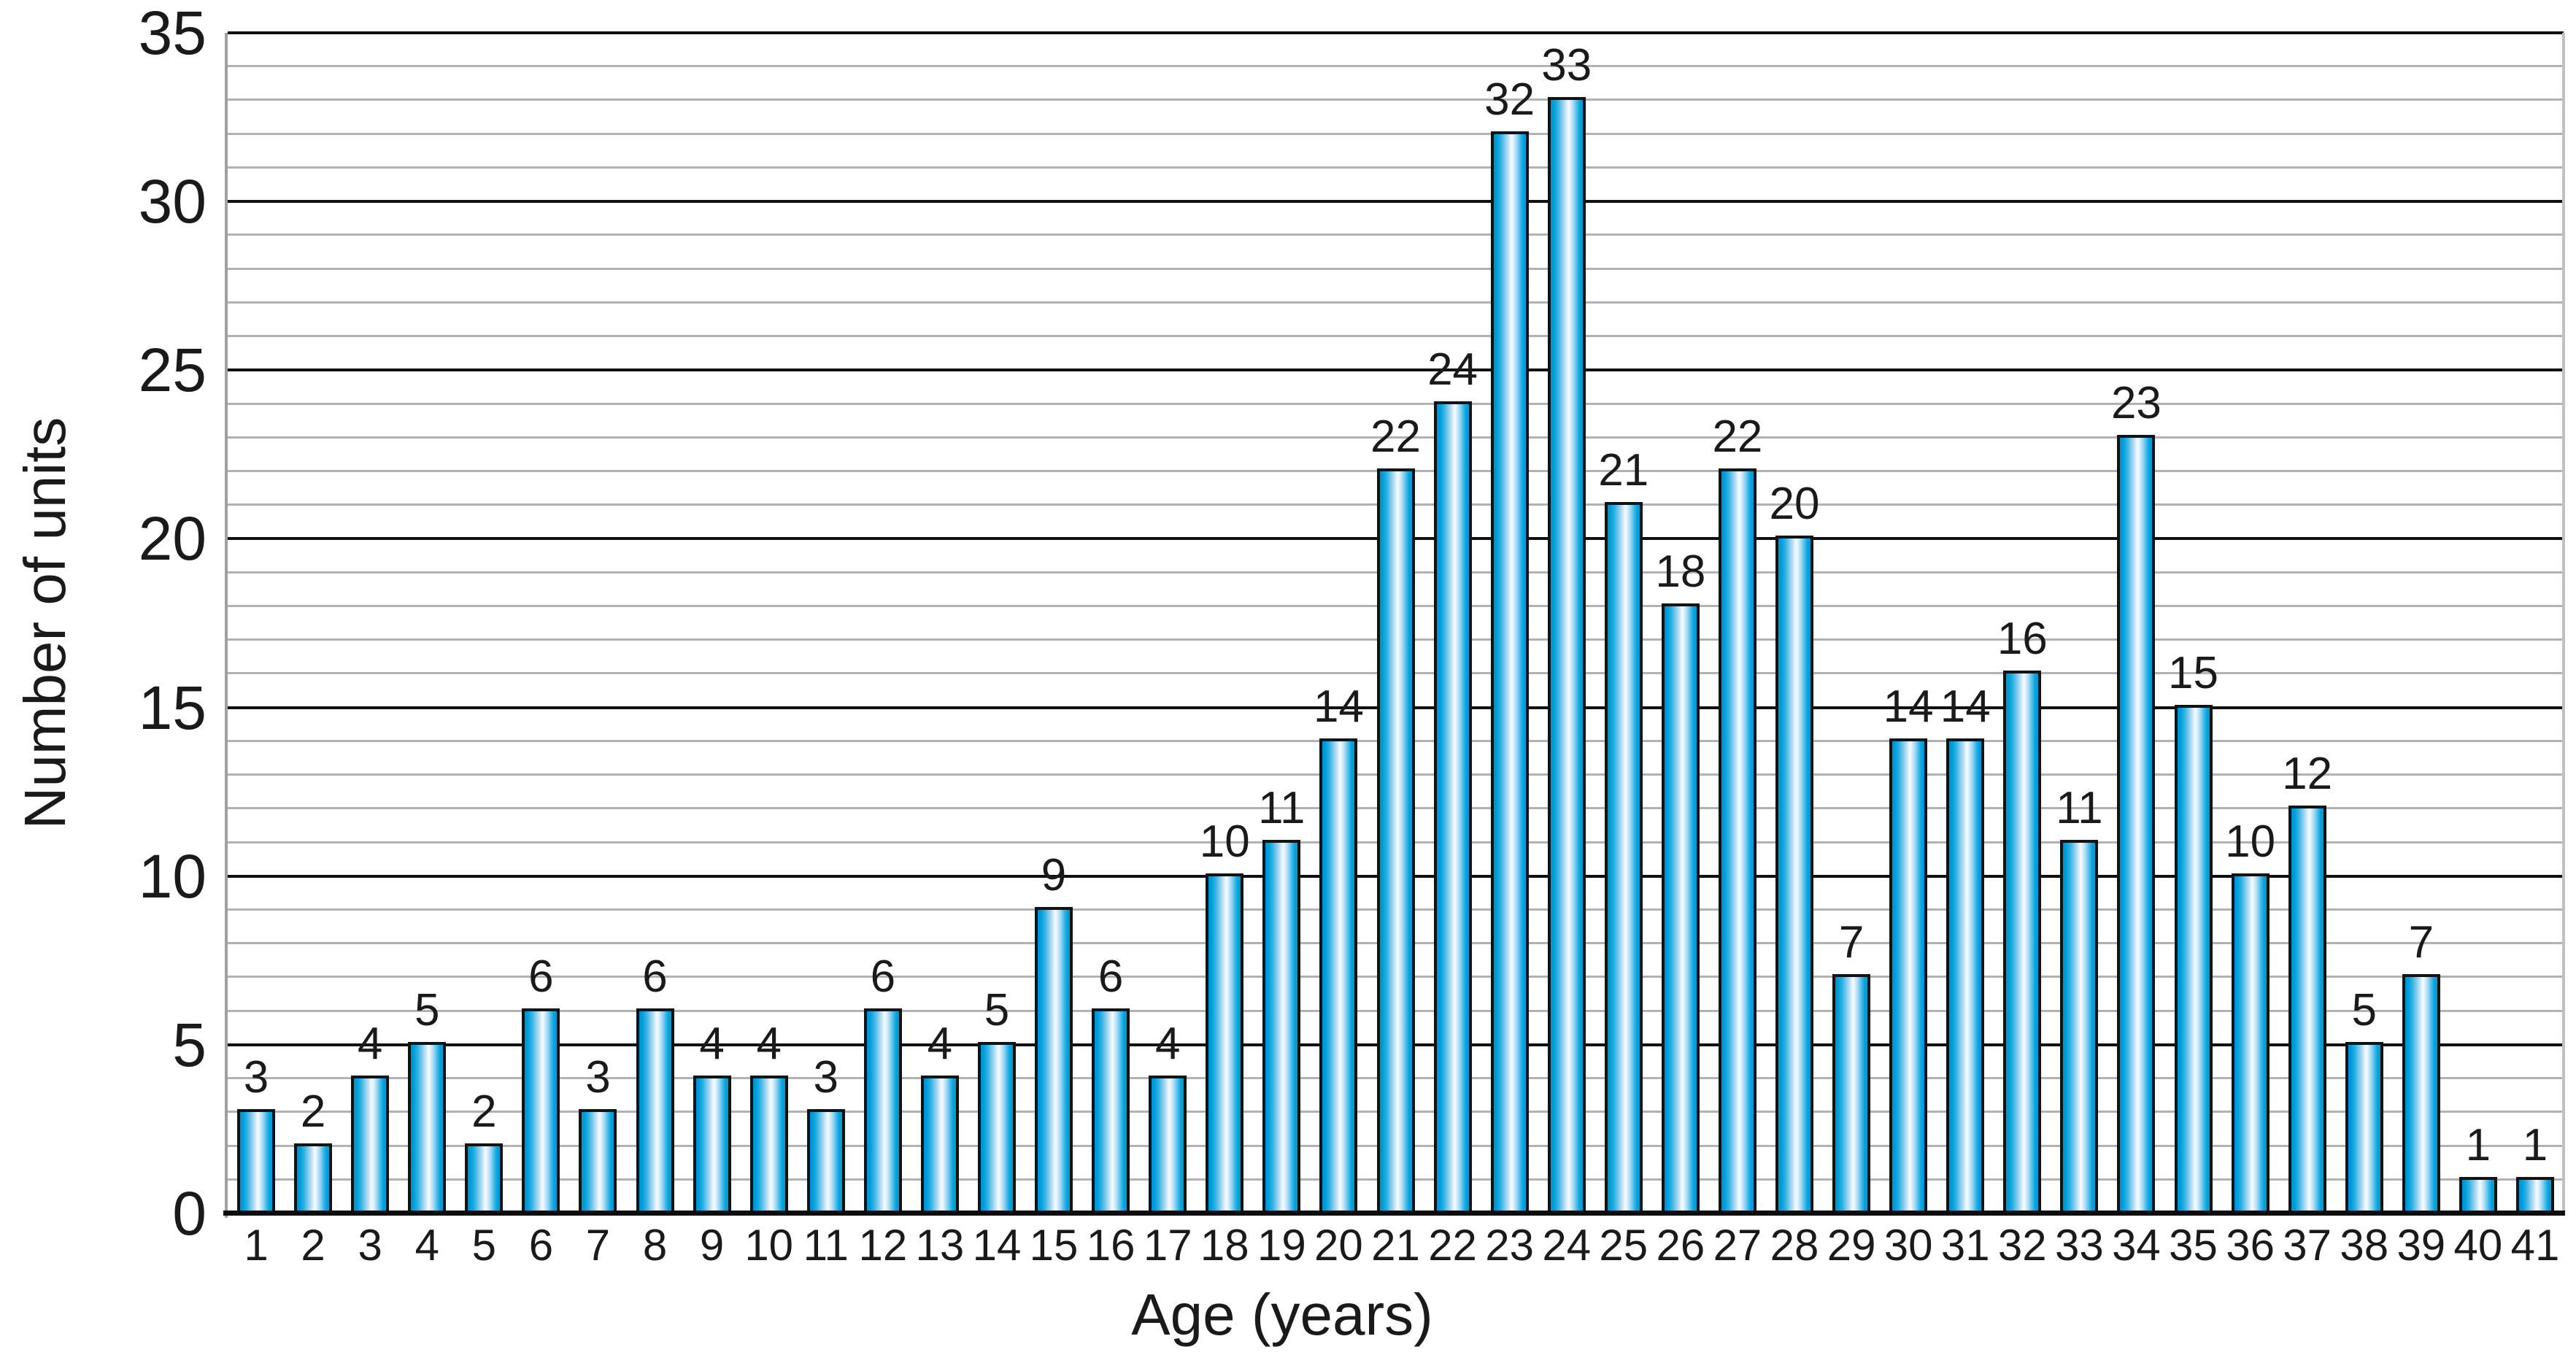 The image size is (2576, 1355). What do you see at coordinates (1509, 100) in the screenshot?
I see `bar-value-label: 32` at bounding box center [1509, 100].